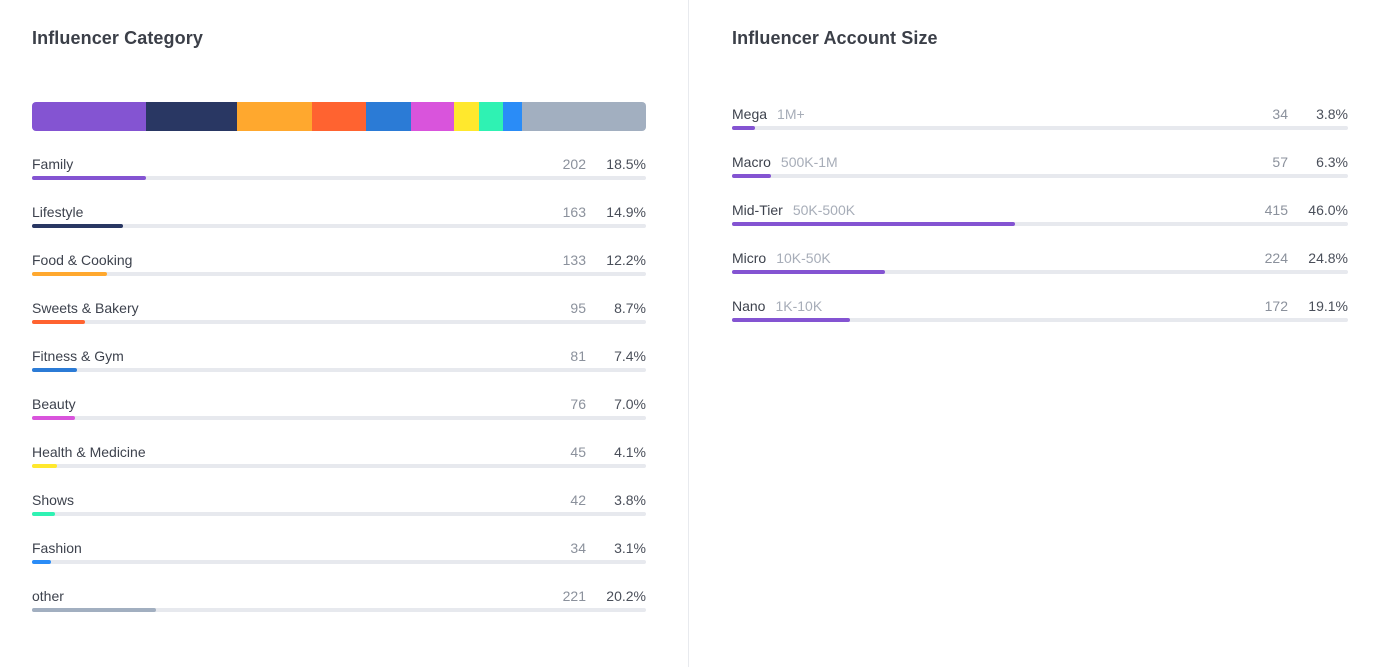 The width and height of the screenshot is (1383, 667). Describe the element at coordinates (339, 372) in the screenshot. I see `category-row: Fitness & Gym 81 7.4%` at that location.